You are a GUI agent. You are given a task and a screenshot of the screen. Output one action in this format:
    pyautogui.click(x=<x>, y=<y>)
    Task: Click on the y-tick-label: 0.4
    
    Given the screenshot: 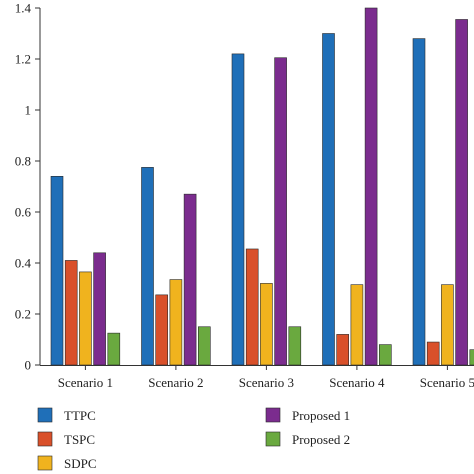 What is the action you would take?
    pyautogui.click(x=23, y=263)
    